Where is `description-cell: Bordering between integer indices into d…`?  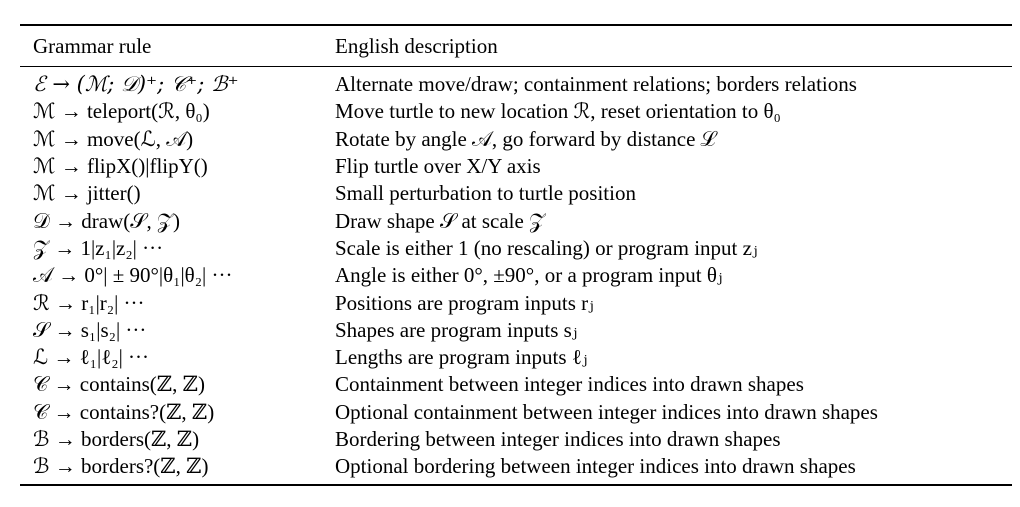
description-cell: Bordering between integer indices into d… is located at coordinates (558, 439).